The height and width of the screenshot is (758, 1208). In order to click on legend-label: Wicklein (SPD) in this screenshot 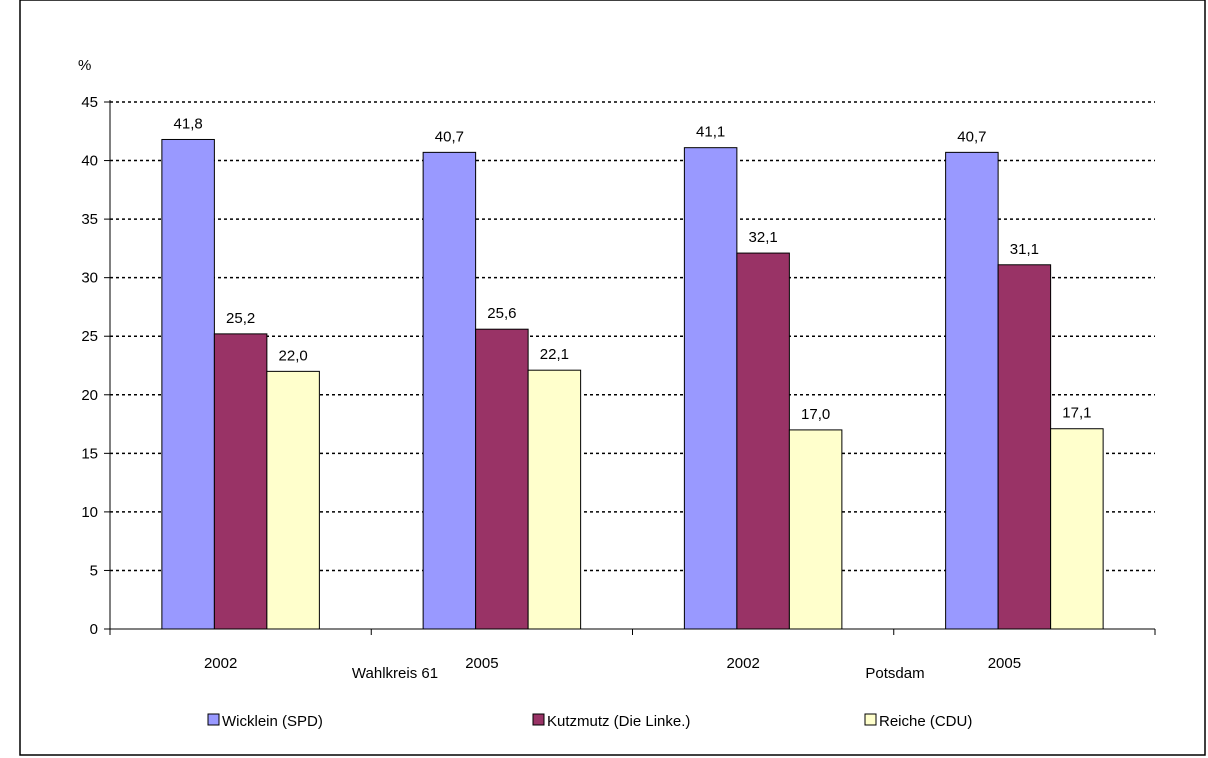, I will do `click(272, 721)`.